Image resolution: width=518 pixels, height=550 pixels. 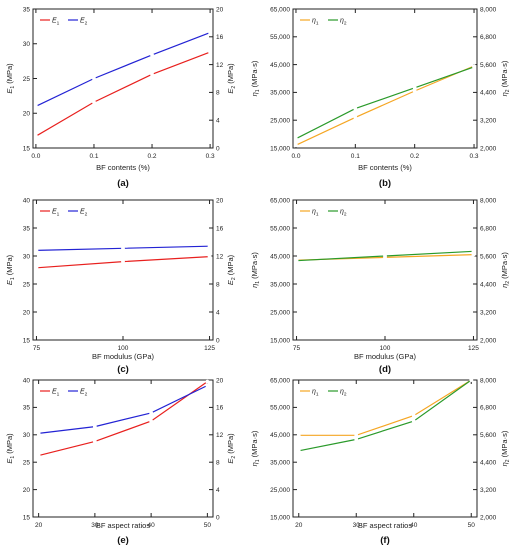 What do you see at coordinates (385, 525) in the screenshot?
I see `x-axis-label: BF aspect ratios` at bounding box center [385, 525].